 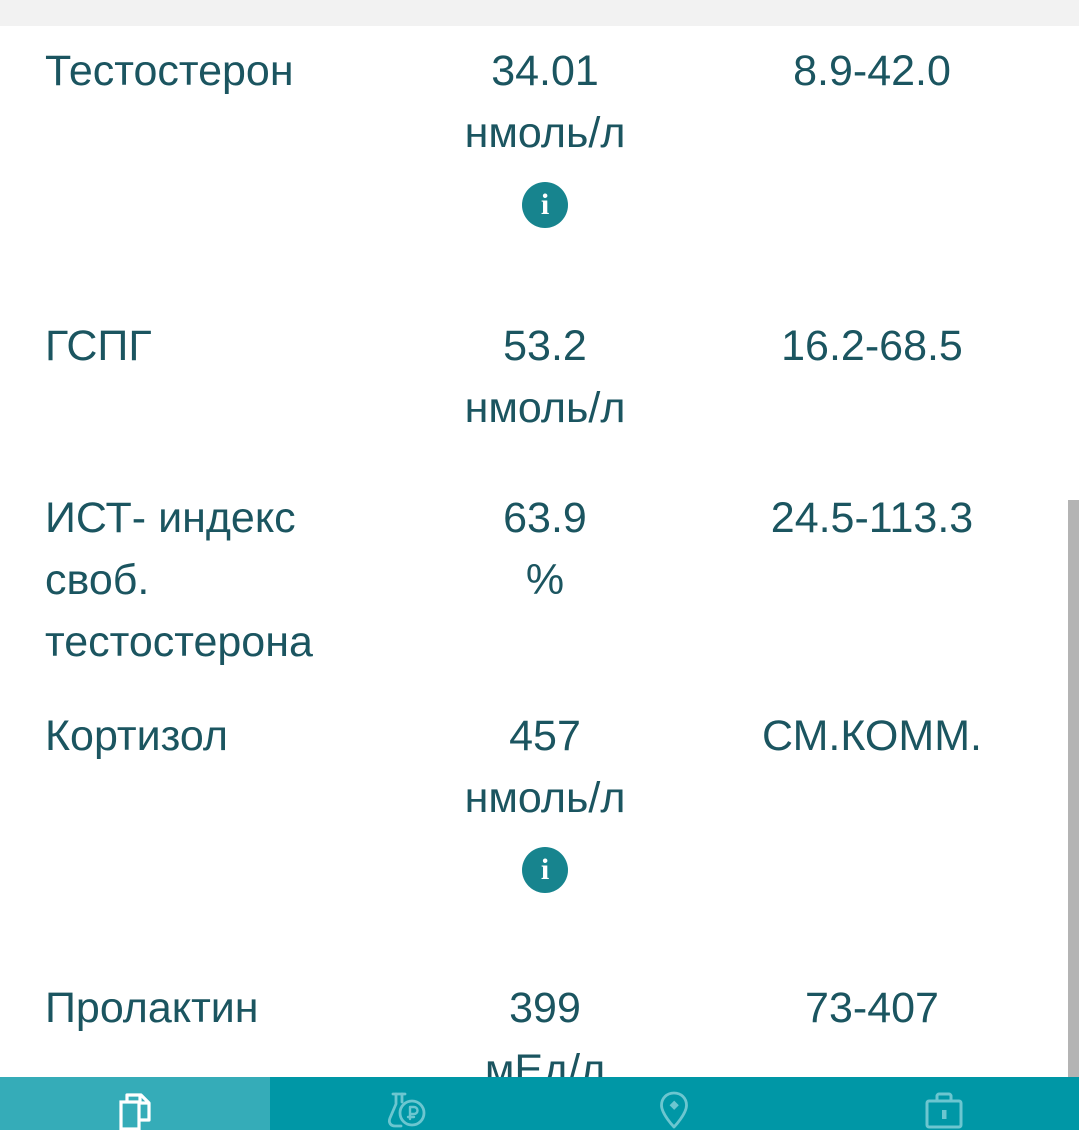 I want to click on lab-prices-icon, so click(x=405, y=1108).